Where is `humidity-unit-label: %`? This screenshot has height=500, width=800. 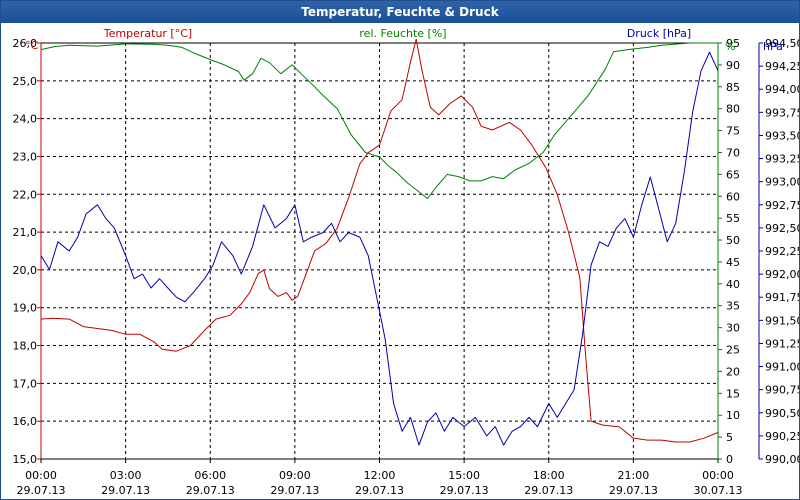
humidity-unit-label: % is located at coordinates (730, 46).